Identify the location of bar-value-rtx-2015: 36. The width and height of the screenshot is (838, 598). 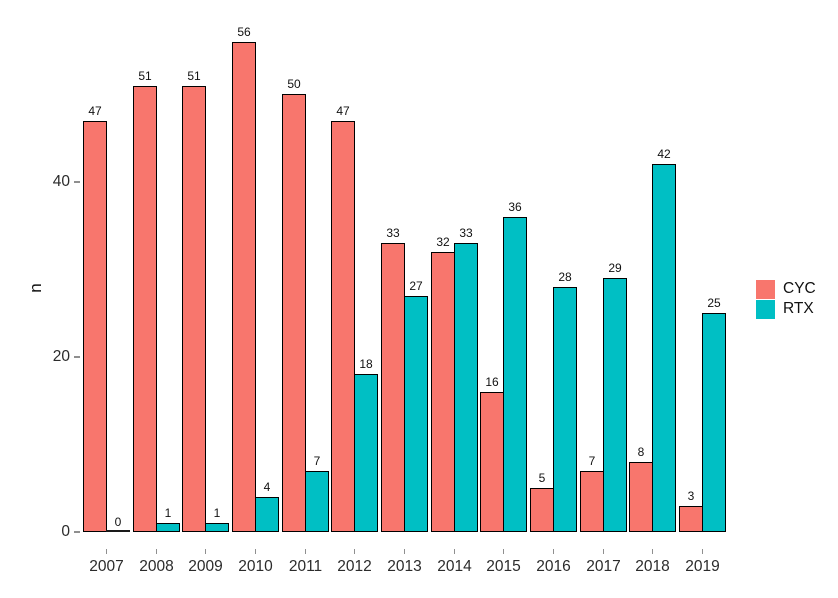
(515, 207).